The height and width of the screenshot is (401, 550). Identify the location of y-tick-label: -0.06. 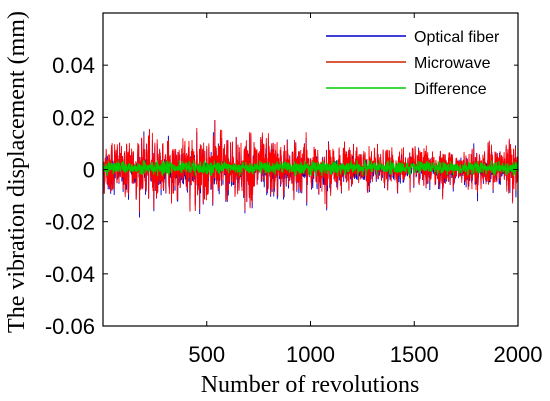
(70, 326).